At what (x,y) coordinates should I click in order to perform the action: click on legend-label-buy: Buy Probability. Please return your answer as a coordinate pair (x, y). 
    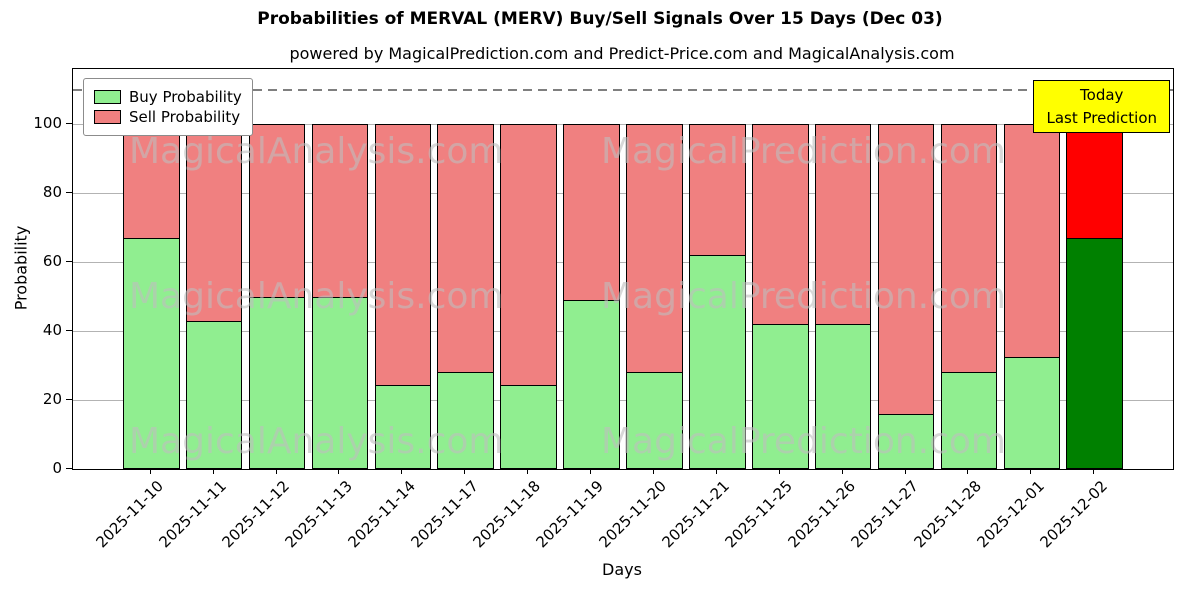
    Looking at the image, I should click on (185, 97).